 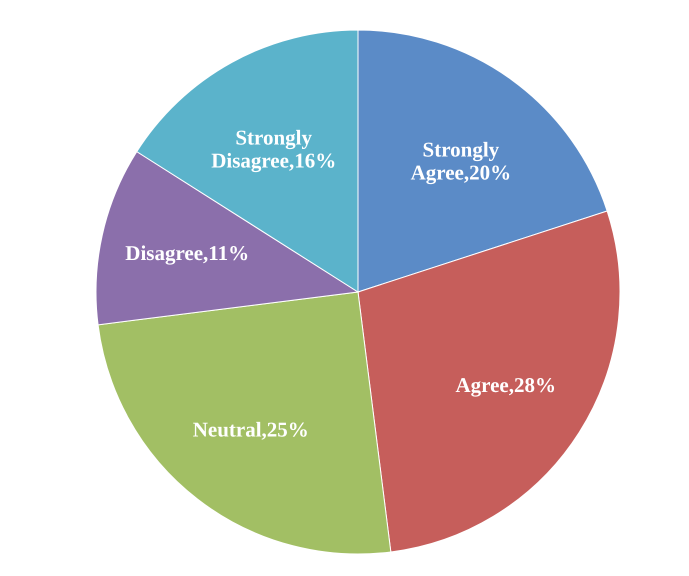 What do you see at coordinates (506, 384) in the screenshot?
I see `slice-label: Agree,28%` at bounding box center [506, 384].